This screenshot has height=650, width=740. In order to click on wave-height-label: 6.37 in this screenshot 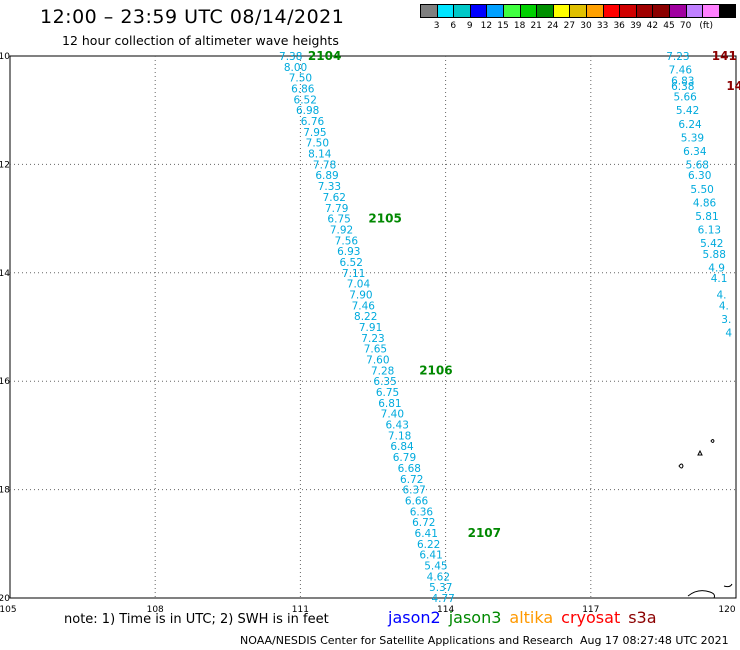, I will do `click(413, 491)`.